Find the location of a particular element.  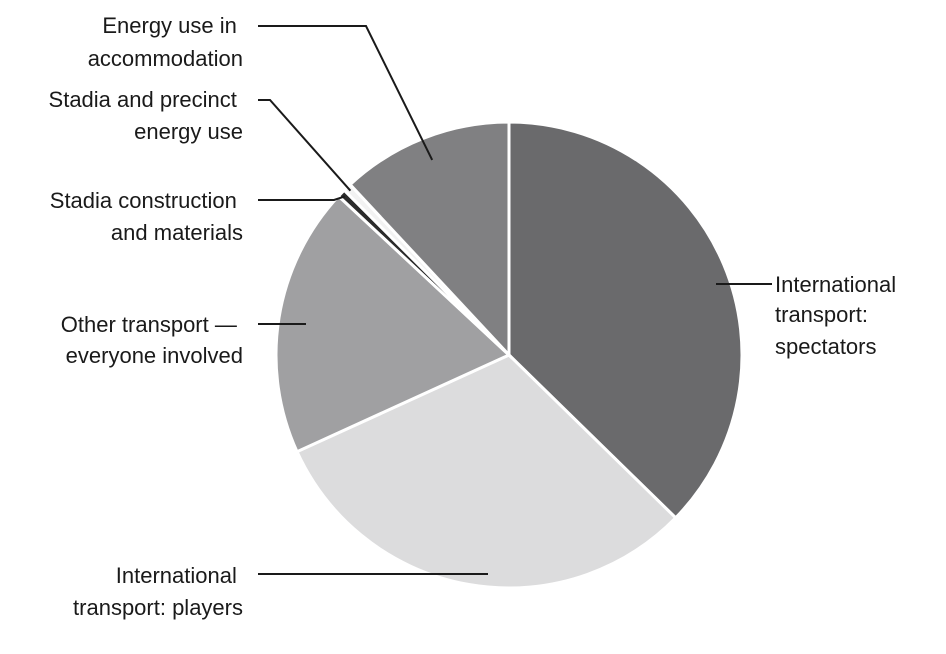

label-other-transport: Other transport — everyone involved is located at coordinates (152, 340).